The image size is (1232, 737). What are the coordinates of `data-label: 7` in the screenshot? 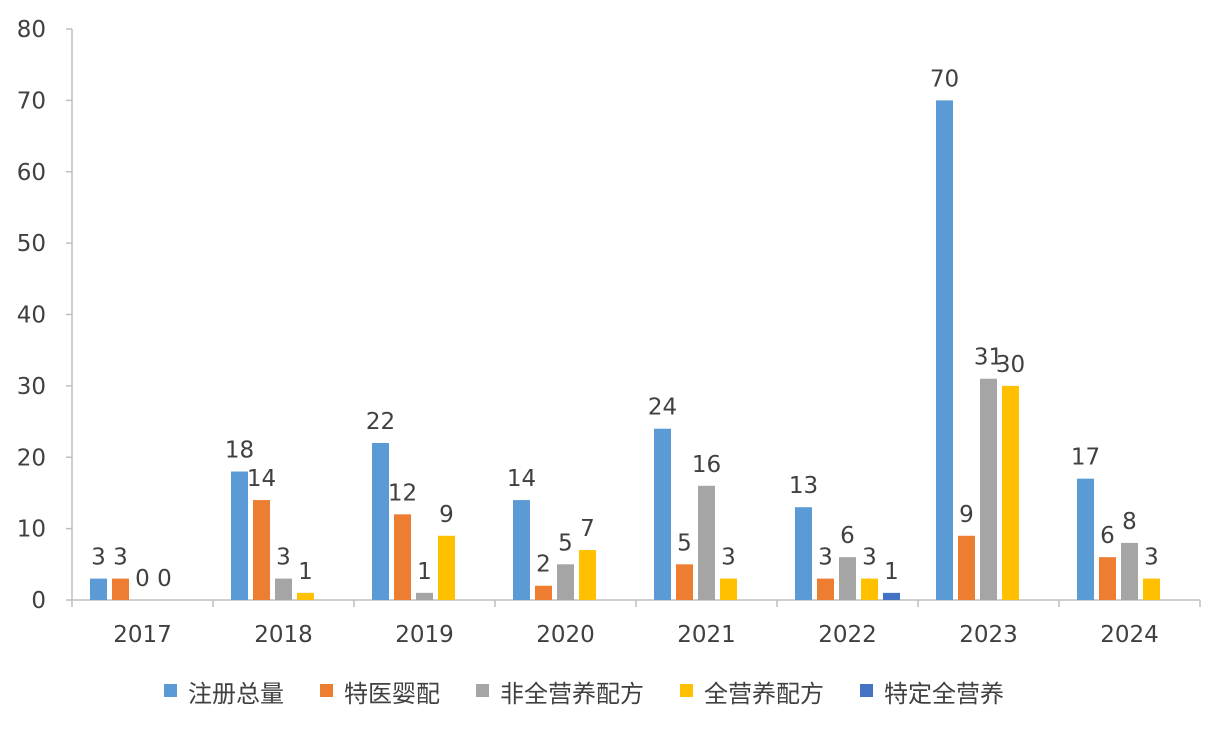 It's located at (587, 529).